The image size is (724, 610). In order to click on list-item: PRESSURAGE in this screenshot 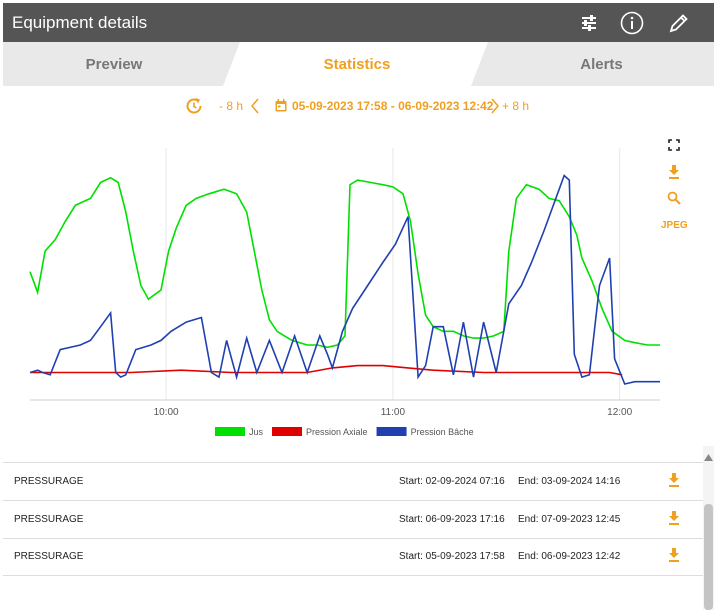, I will do `click(353, 454)`.